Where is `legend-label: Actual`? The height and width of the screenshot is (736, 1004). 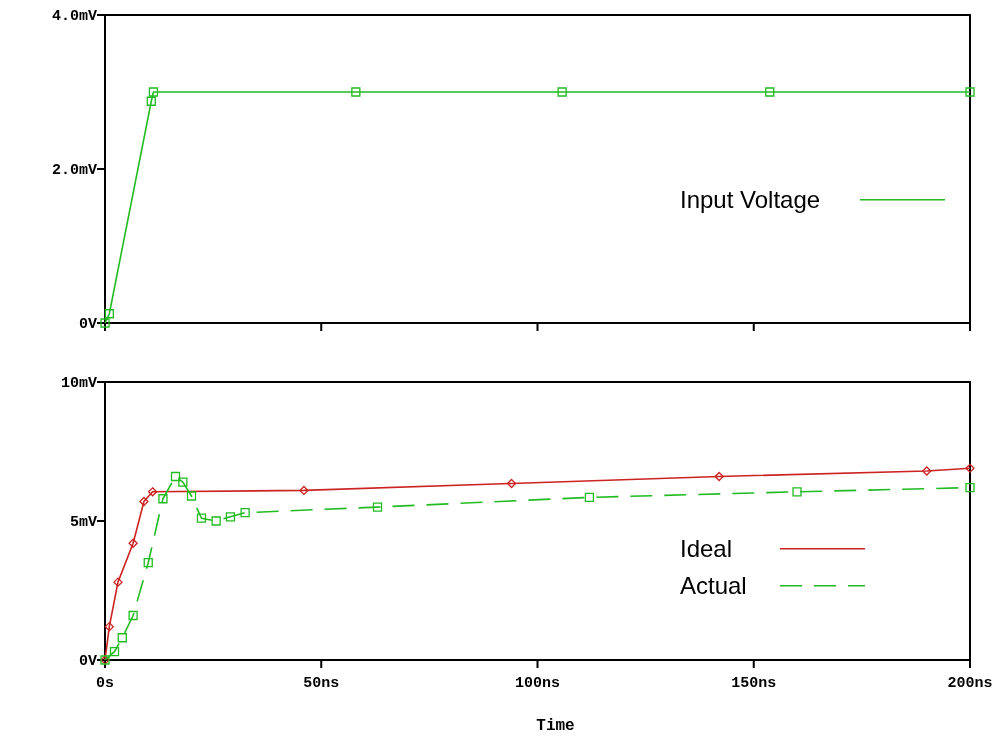 legend-label: Actual is located at coordinates (713, 586).